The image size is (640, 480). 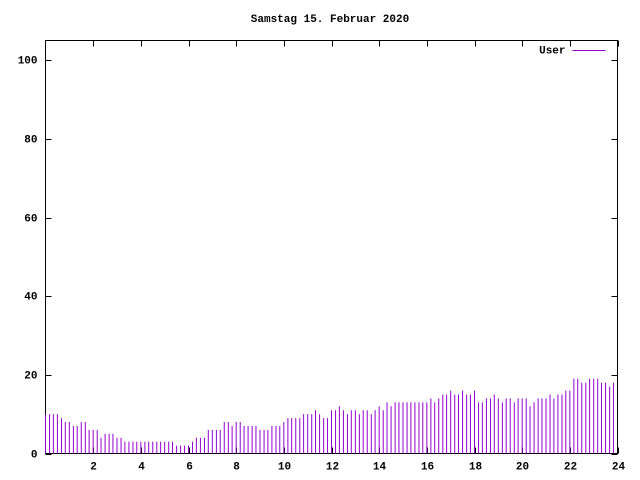 I want to click on x-tick-label: 4, so click(x=141, y=467).